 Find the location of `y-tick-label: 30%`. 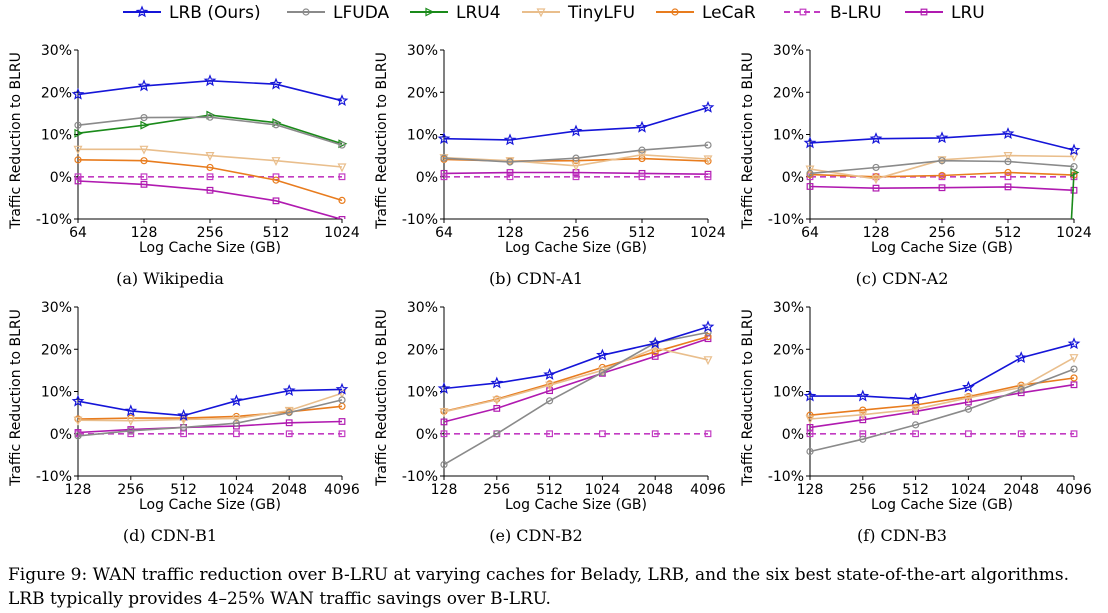

y-tick-label: 30% is located at coordinates (56, 308).